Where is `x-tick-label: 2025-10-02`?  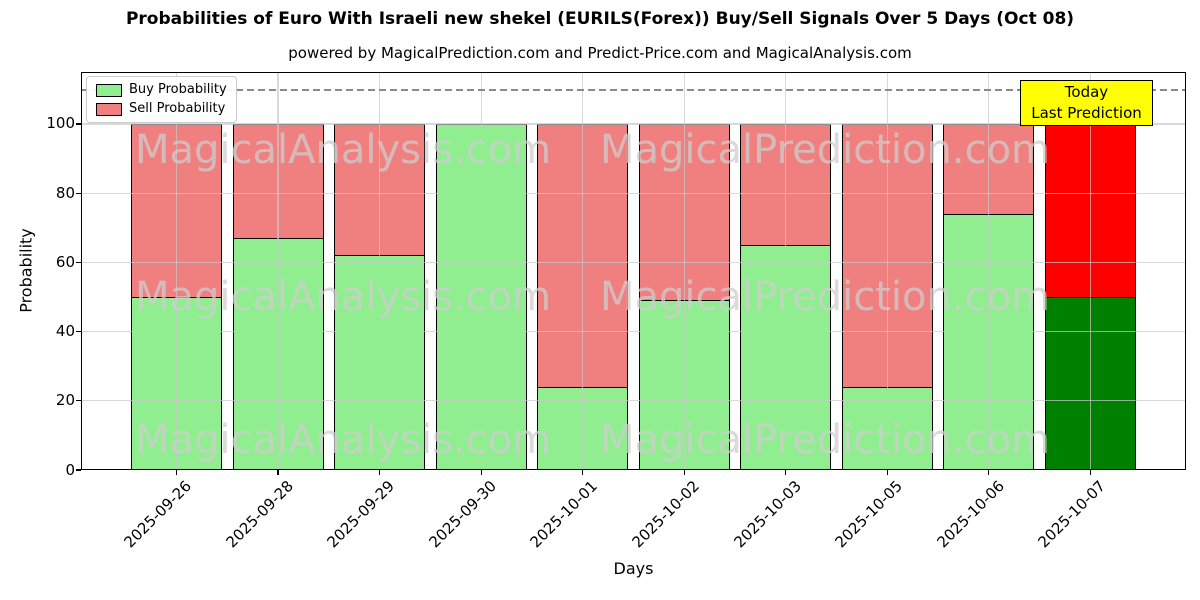
x-tick-label: 2025-10-02 is located at coordinates (665, 514).